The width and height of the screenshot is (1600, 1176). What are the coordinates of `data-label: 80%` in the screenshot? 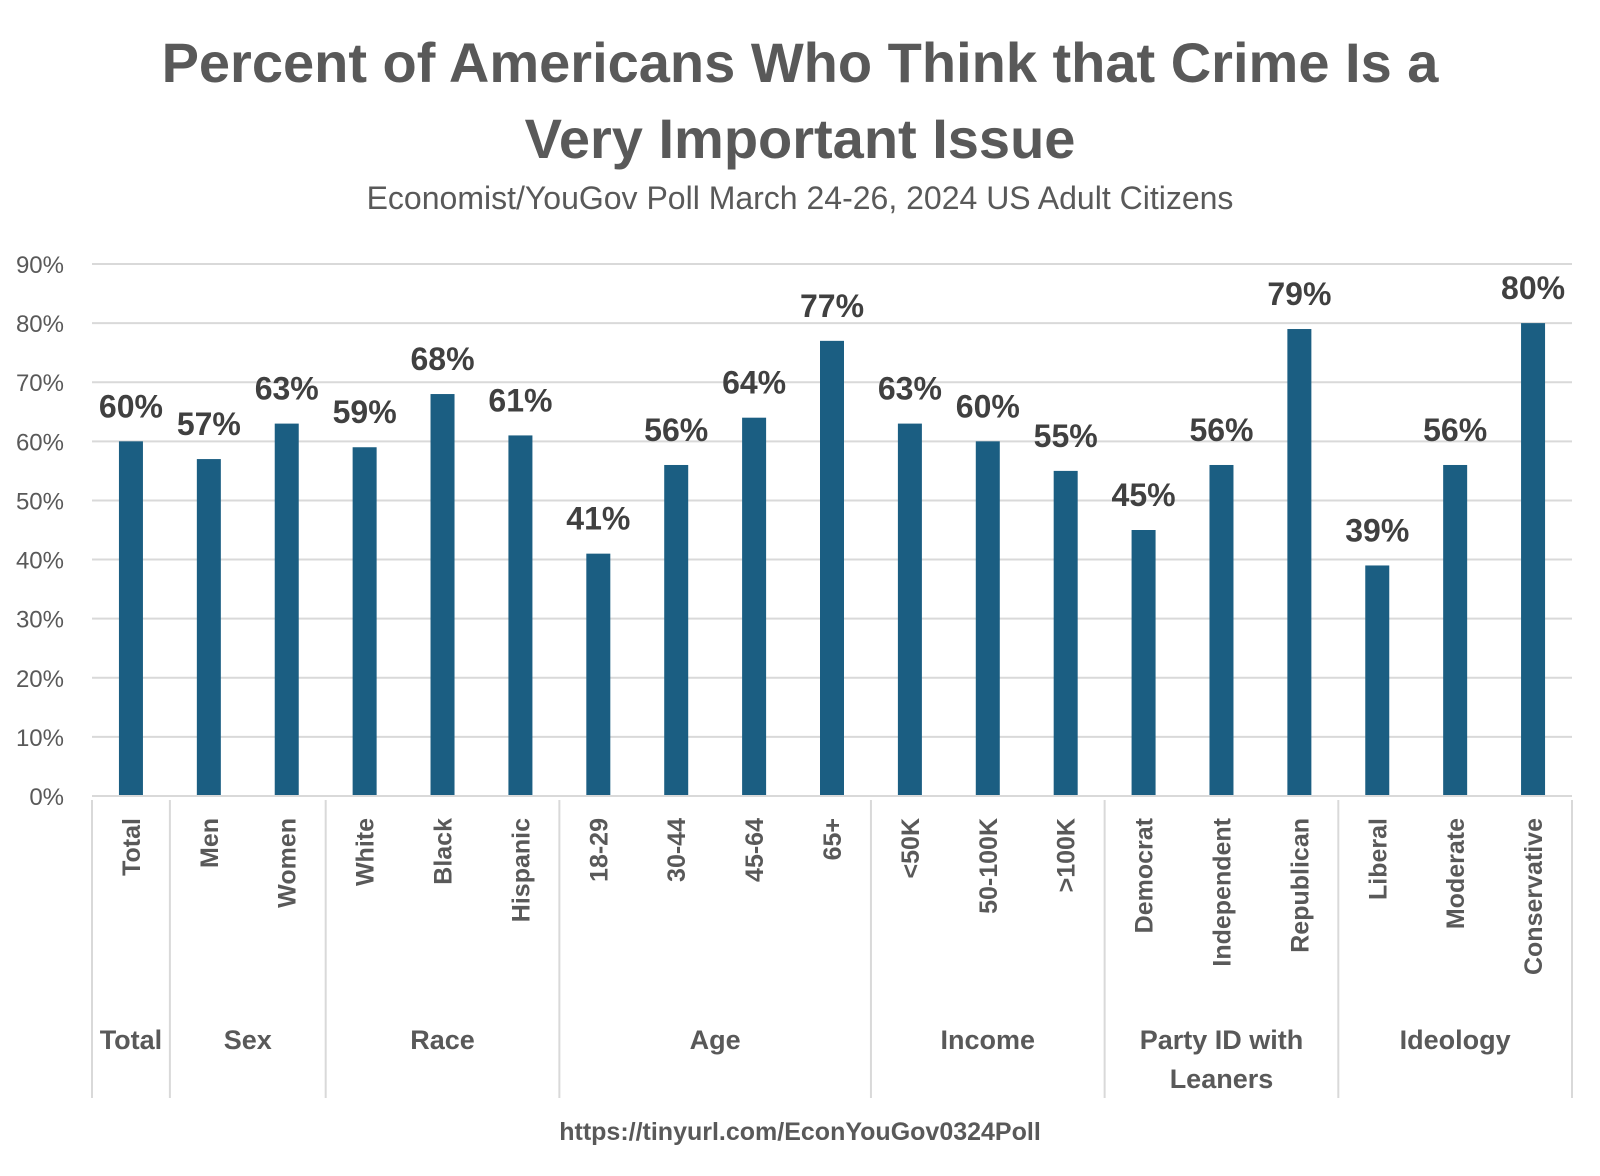 It's located at (1533, 288).